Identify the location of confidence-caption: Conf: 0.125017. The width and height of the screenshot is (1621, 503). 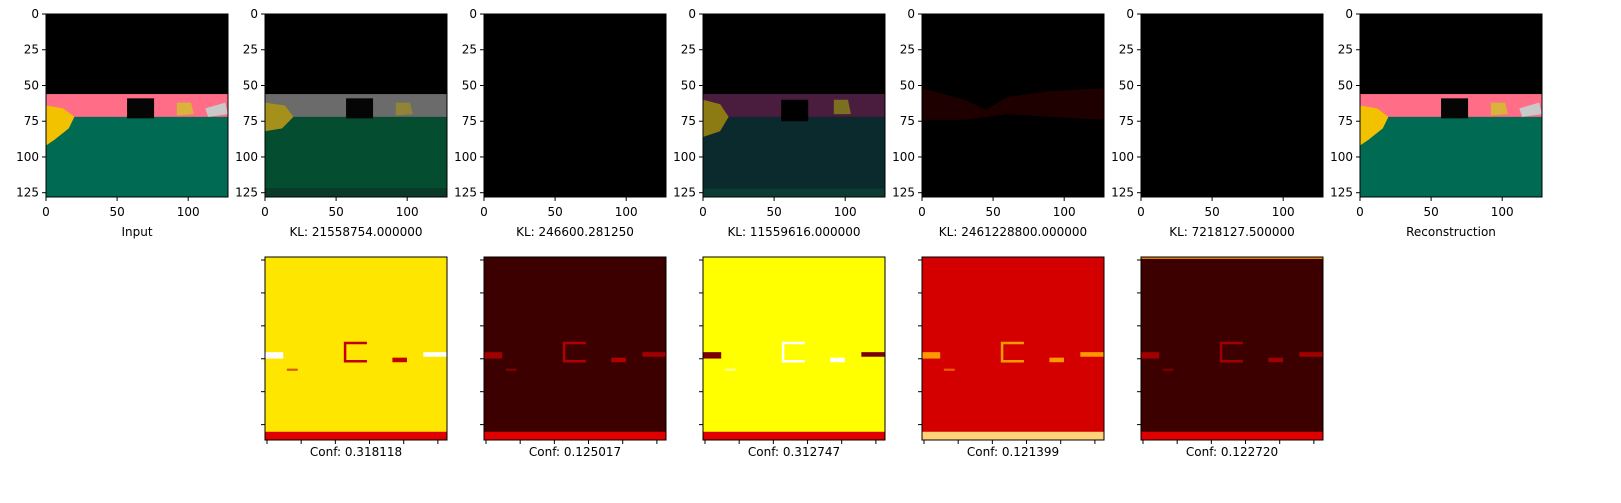
(575, 452).